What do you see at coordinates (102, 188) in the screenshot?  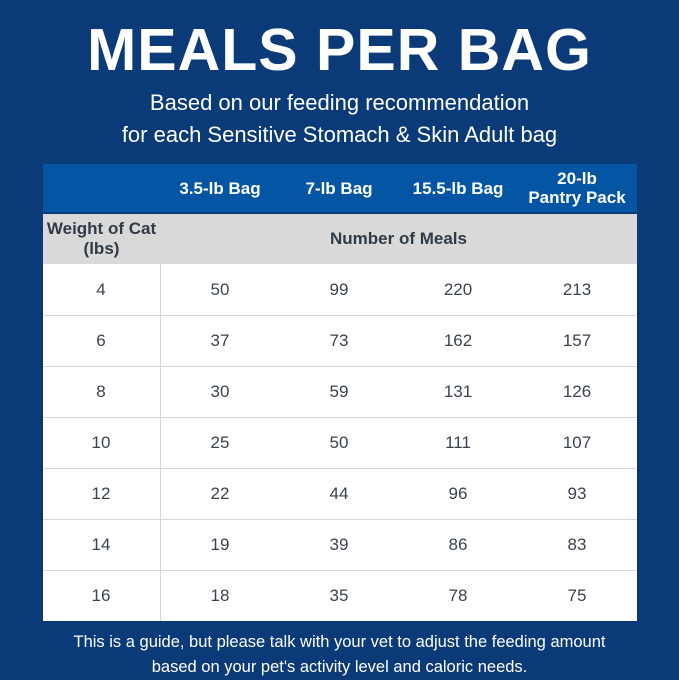 I see `header-spacer-cell` at bounding box center [102, 188].